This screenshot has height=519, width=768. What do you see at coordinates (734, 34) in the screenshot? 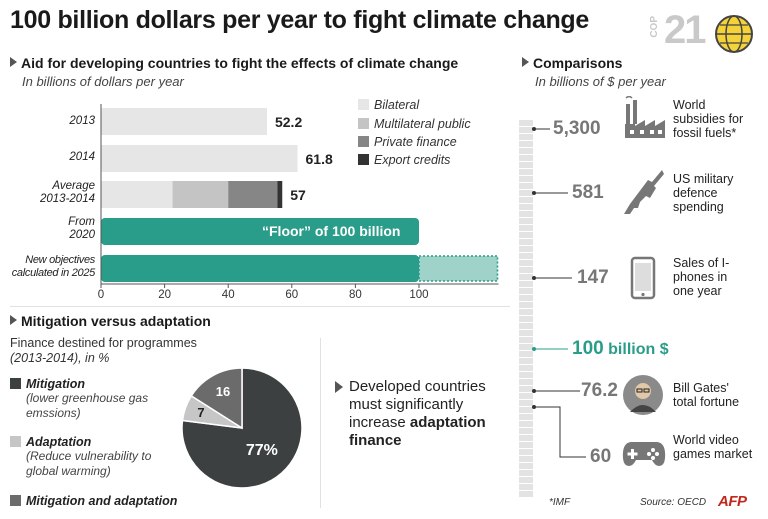
I see `globe-icon` at bounding box center [734, 34].